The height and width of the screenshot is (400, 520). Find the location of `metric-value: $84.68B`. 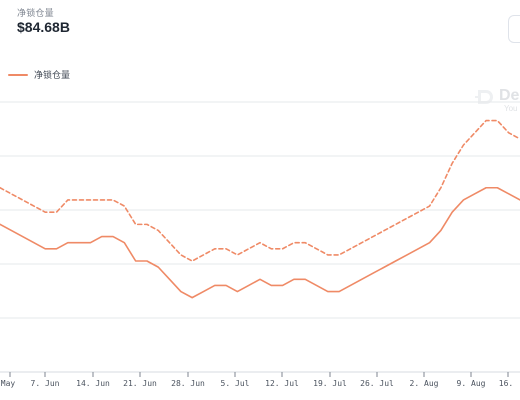

metric-value: $84.68B is located at coordinates (43, 27).